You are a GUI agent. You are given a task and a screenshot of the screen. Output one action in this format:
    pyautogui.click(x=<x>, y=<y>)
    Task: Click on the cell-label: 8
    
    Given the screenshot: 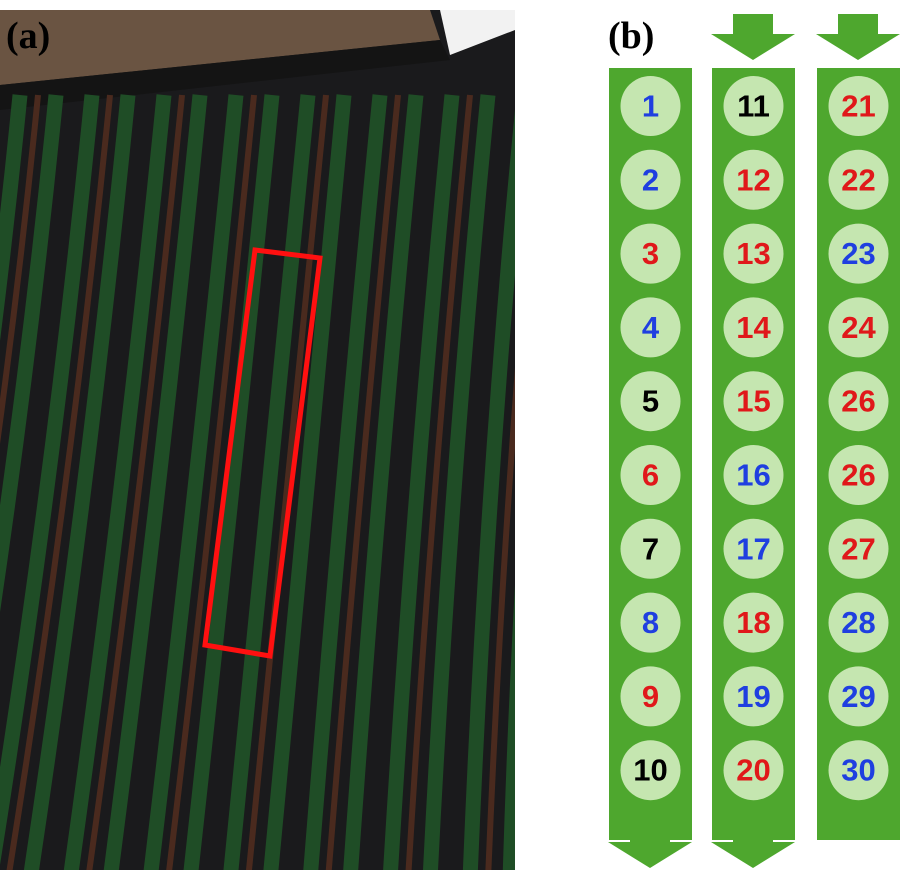 What is the action you would take?
    pyautogui.click(x=650, y=622)
    